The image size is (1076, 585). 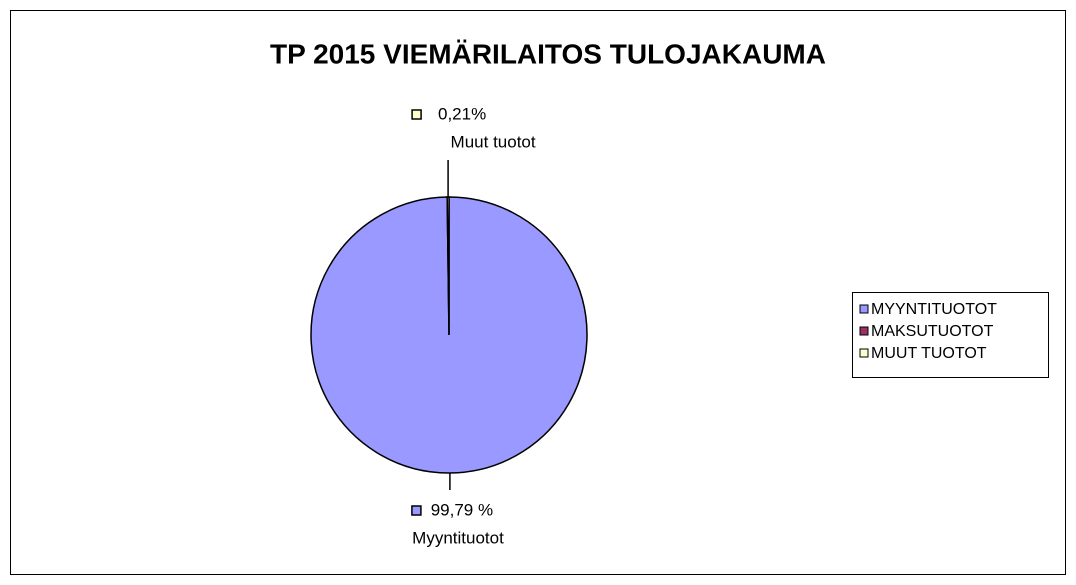 I want to click on legend-box, so click(x=950, y=335).